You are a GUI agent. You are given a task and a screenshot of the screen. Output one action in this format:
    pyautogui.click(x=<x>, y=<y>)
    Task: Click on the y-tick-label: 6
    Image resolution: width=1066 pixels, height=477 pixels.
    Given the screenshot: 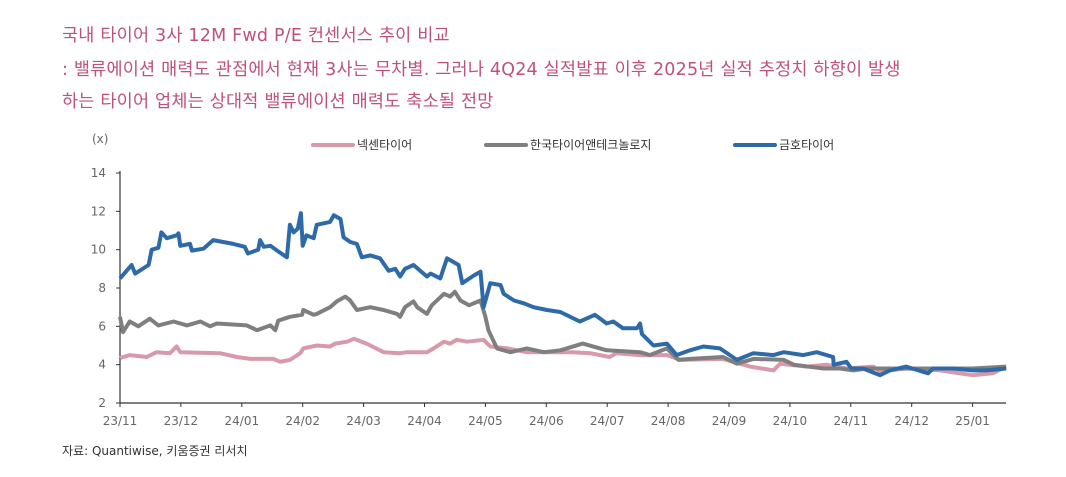 What is the action you would take?
    pyautogui.click(x=102, y=326)
    